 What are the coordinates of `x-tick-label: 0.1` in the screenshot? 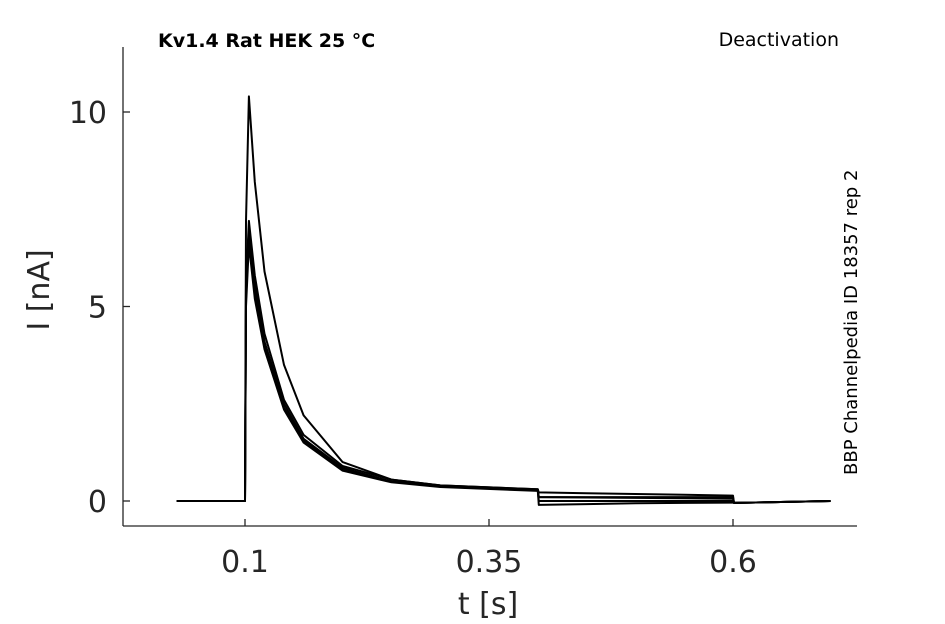 It's located at (245, 562).